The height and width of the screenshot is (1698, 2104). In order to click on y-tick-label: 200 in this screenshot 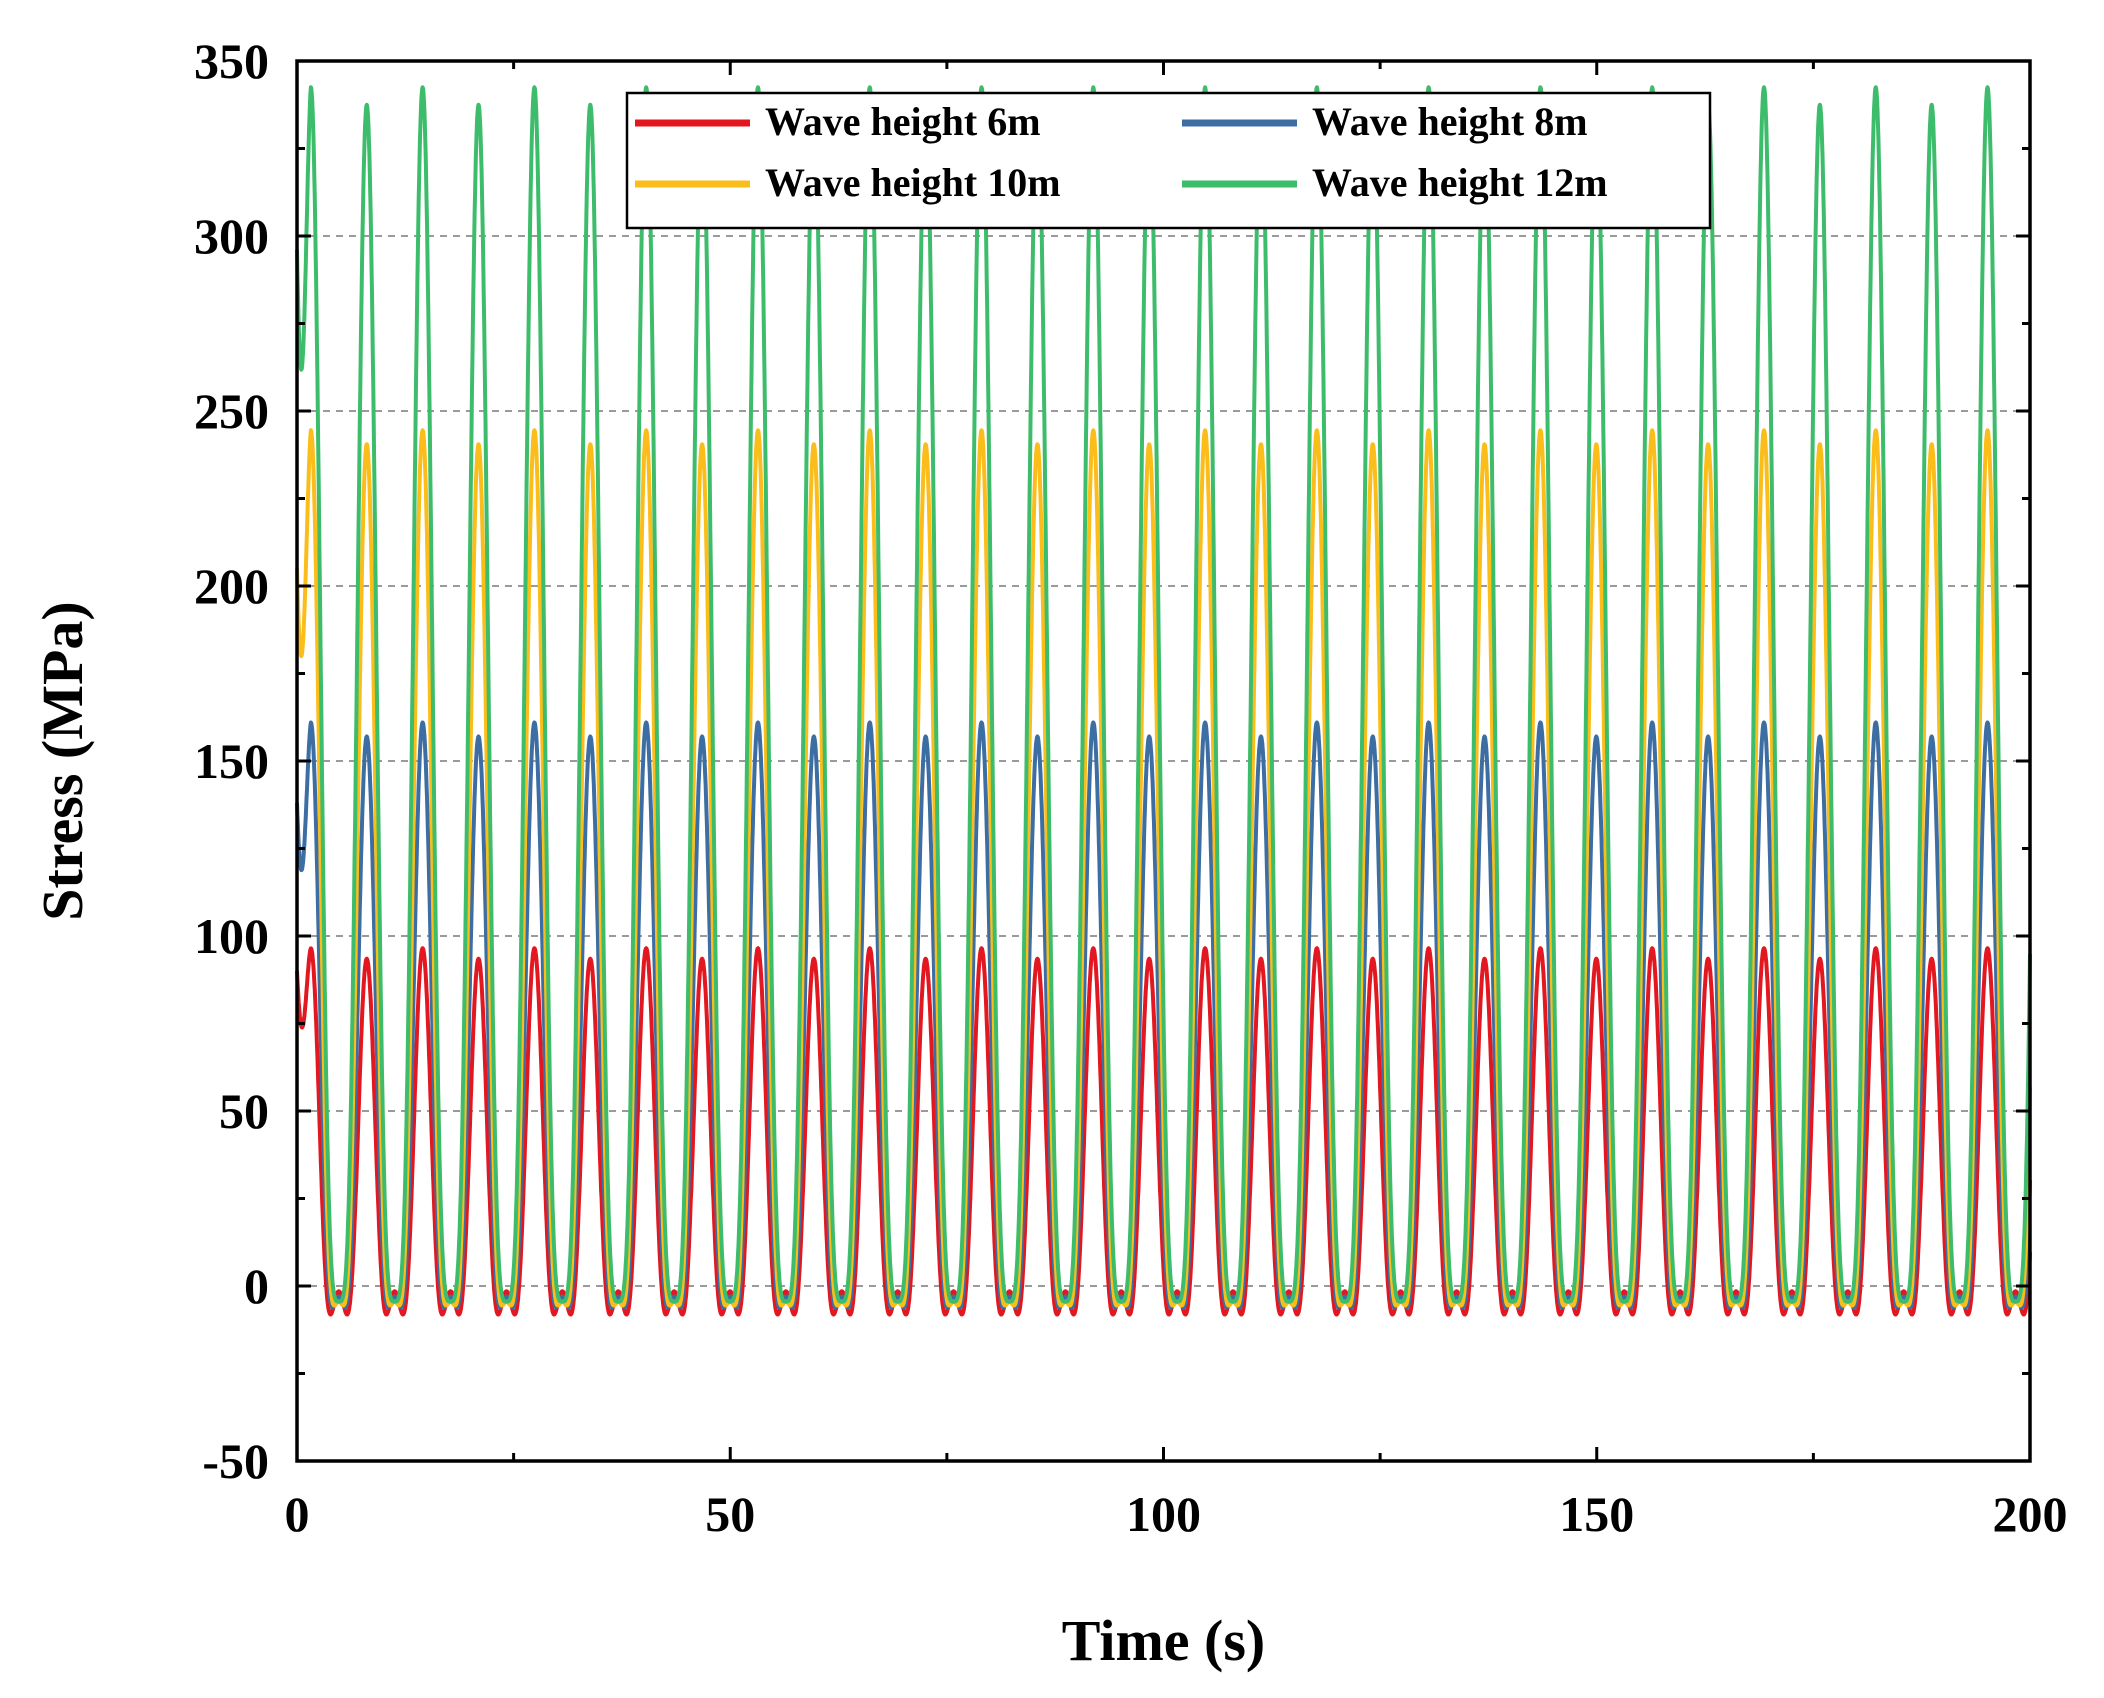, I will do `click(231, 586)`.